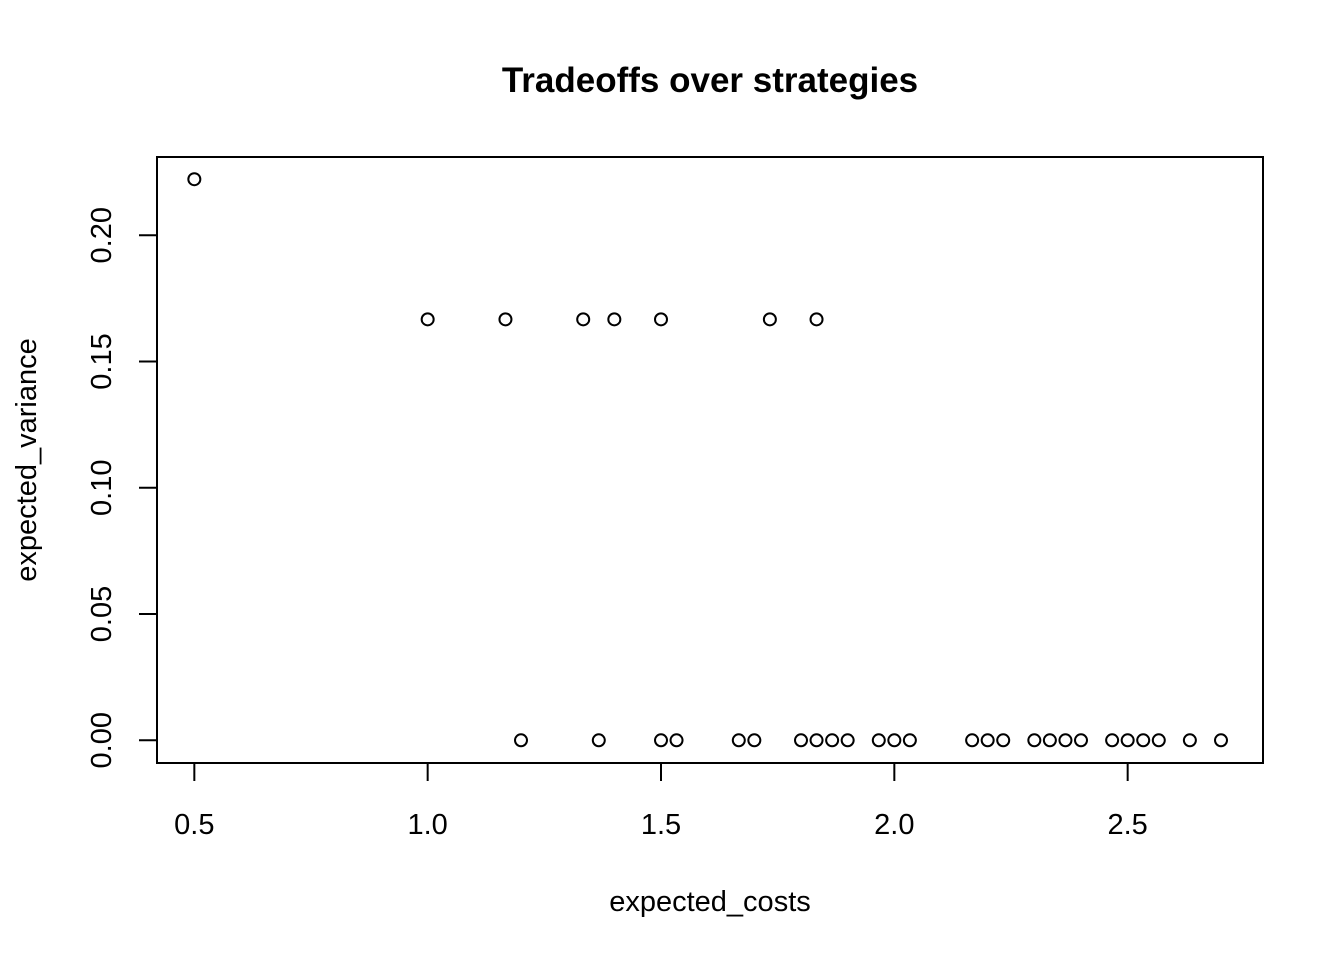  I want to click on y-axis-label: expected_variance, so click(27, 459).